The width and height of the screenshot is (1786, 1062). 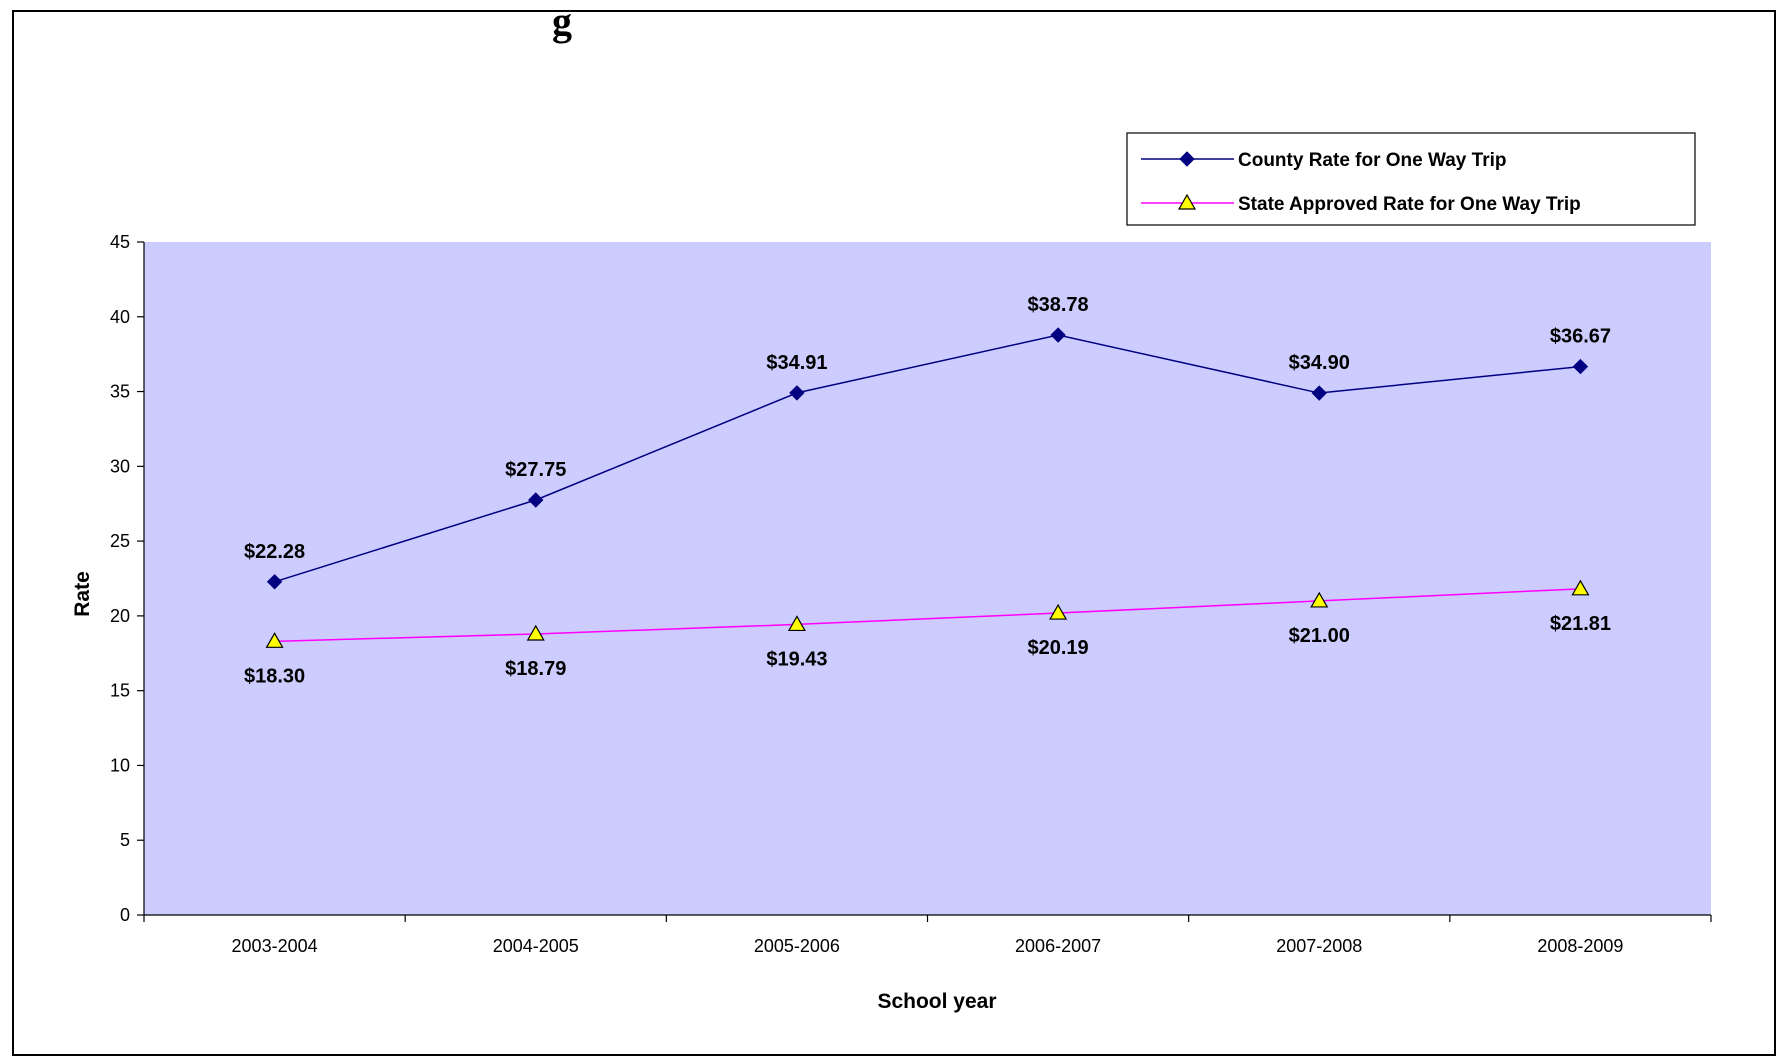 I want to click on legend-box, so click(x=1411, y=179).